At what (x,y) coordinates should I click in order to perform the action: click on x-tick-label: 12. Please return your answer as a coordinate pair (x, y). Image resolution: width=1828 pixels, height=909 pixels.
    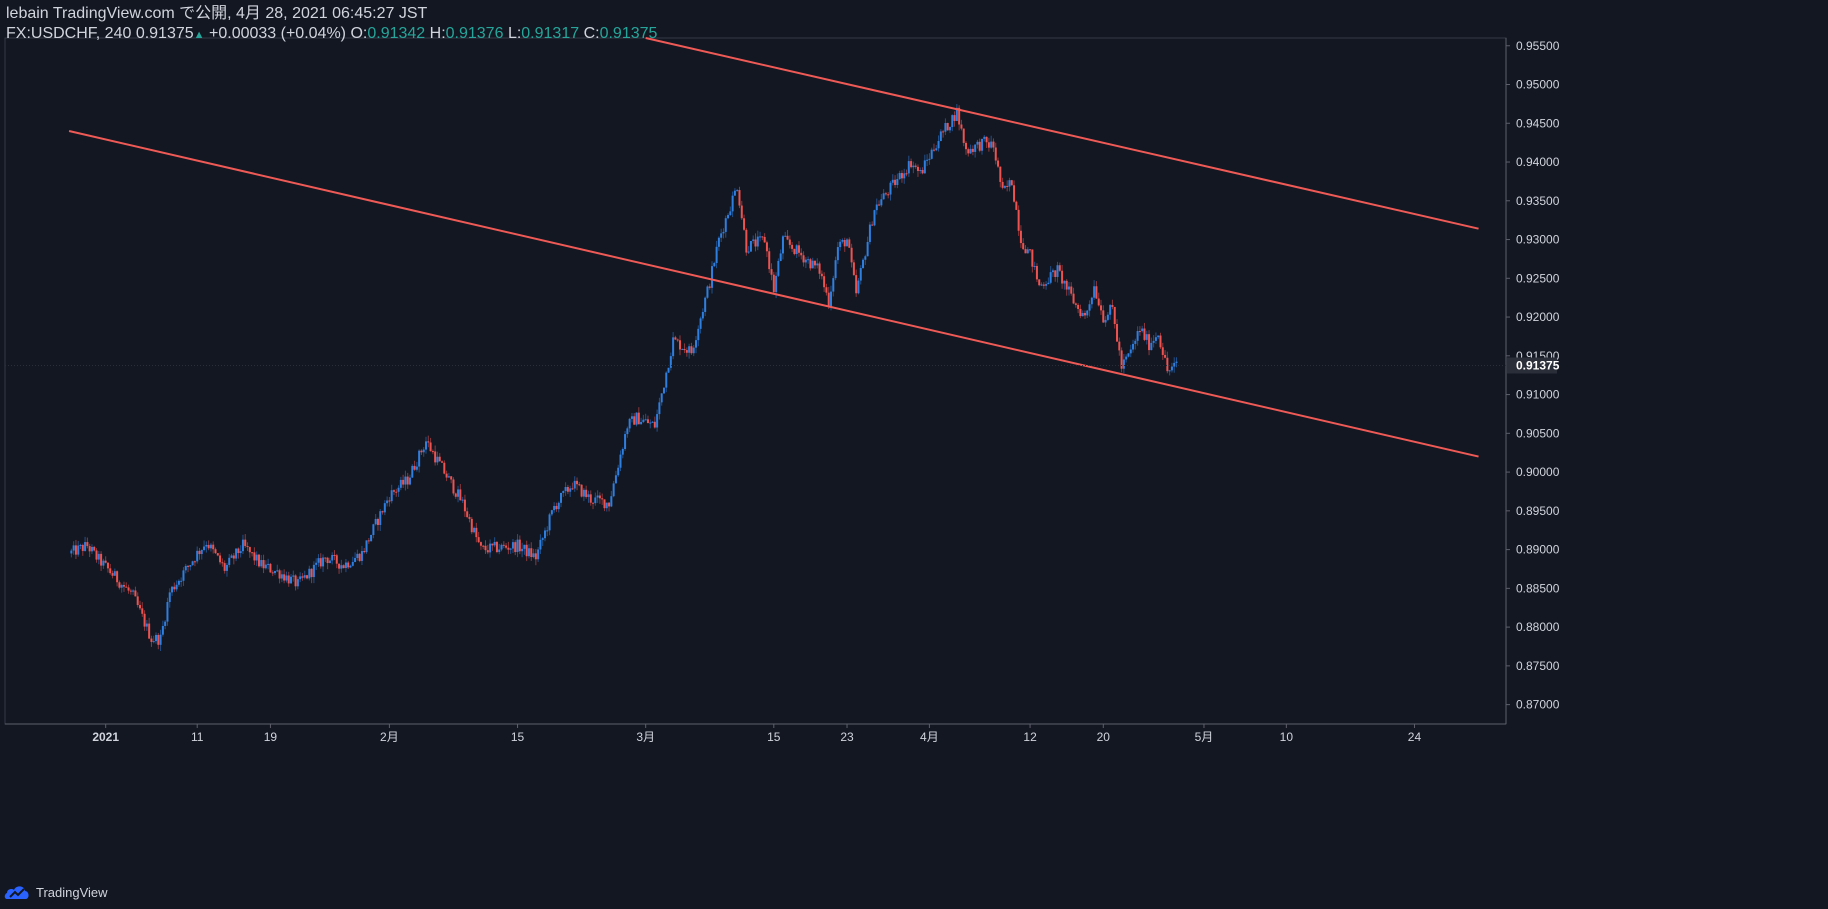
    Looking at the image, I should click on (1030, 737).